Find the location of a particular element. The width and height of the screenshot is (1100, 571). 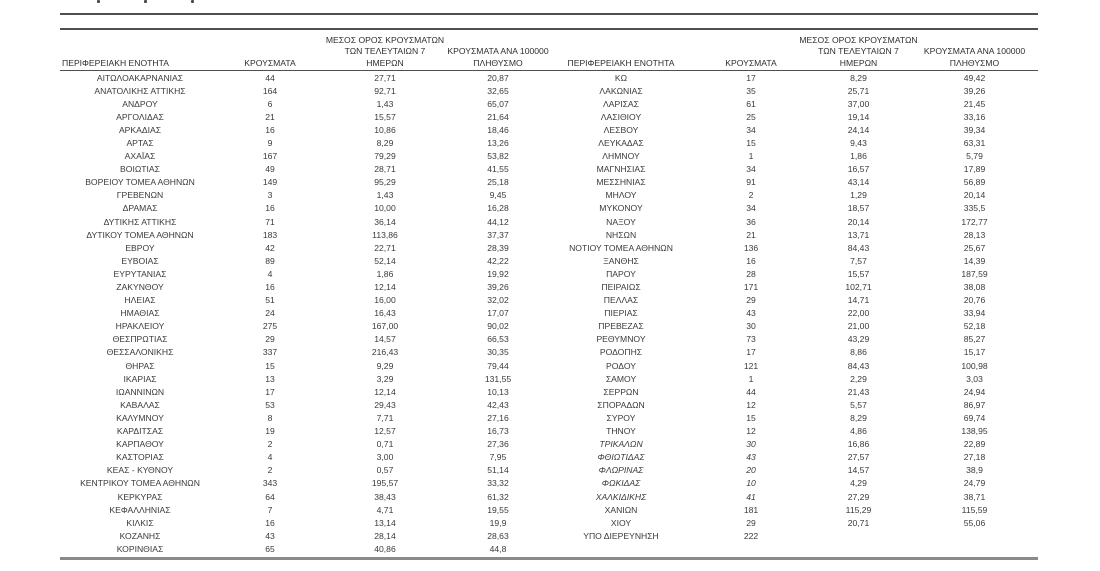

region-cell: ΑΝΑΤΟΛΙΚΗΣ ΑΤΤΙΚΗΣ is located at coordinates (140, 90).